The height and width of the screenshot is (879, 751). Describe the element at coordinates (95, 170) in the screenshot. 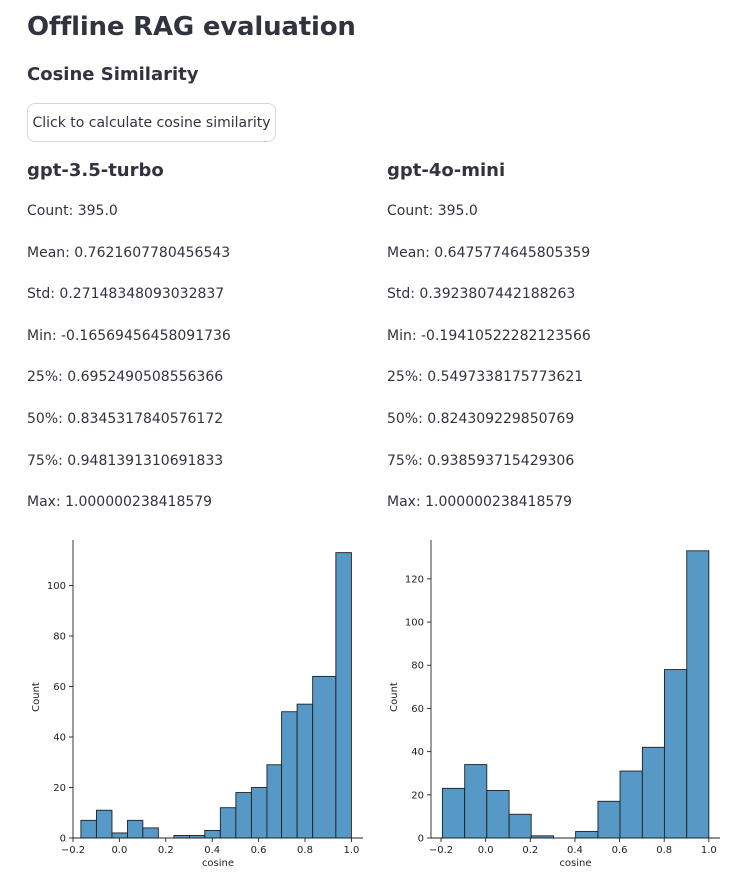

I see `model-title: gpt-3.5-turbo` at that location.